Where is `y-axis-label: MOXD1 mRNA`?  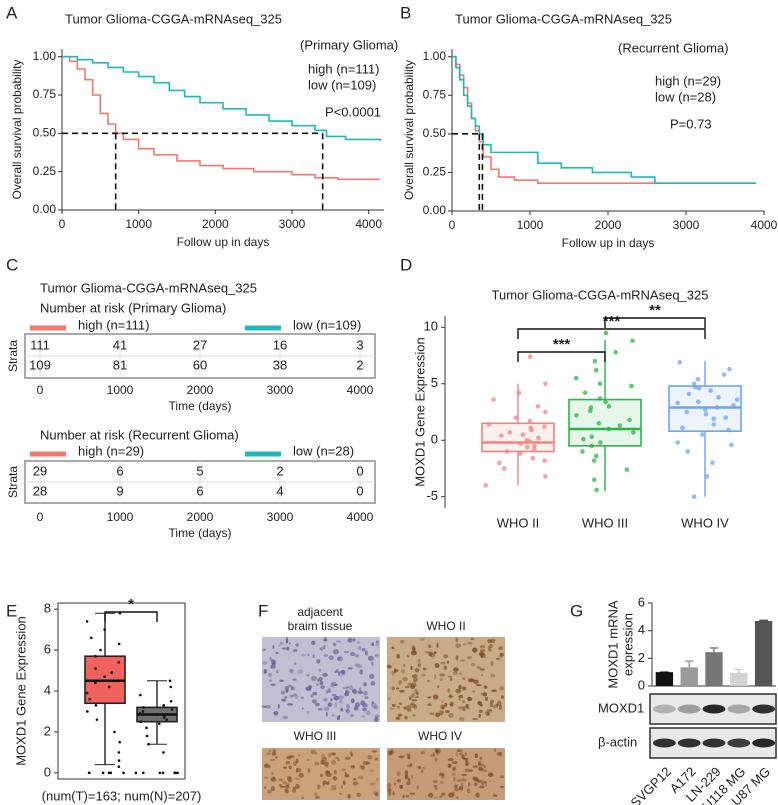 y-axis-label: MOXD1 mRNA is located at coordinates (612, 644).